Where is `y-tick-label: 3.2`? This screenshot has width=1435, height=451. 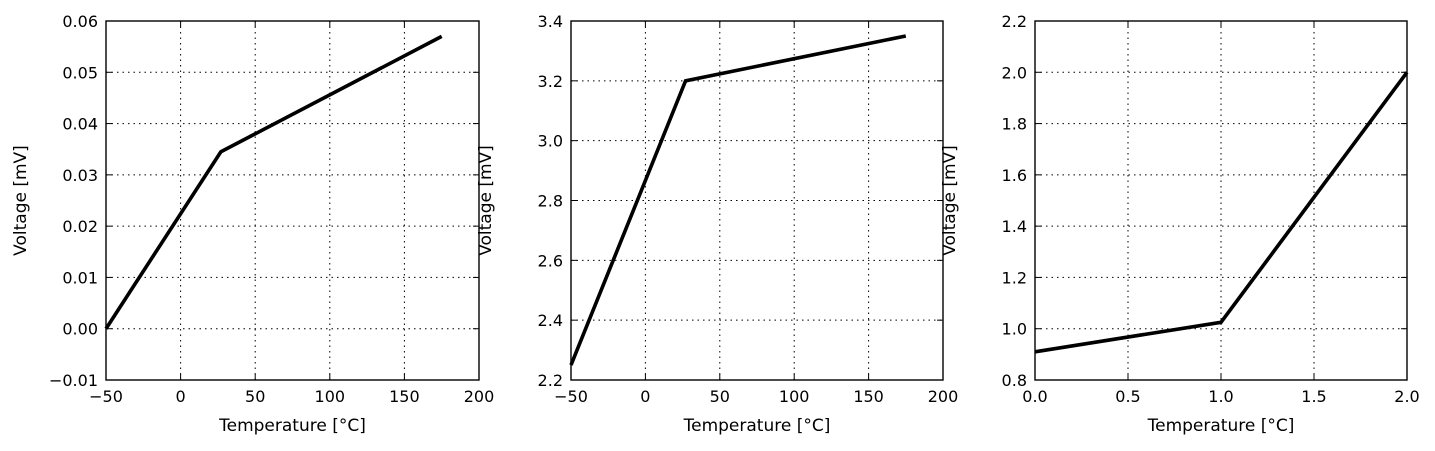 y-tick-label: 3.2 is located at coordinates (550, 81).